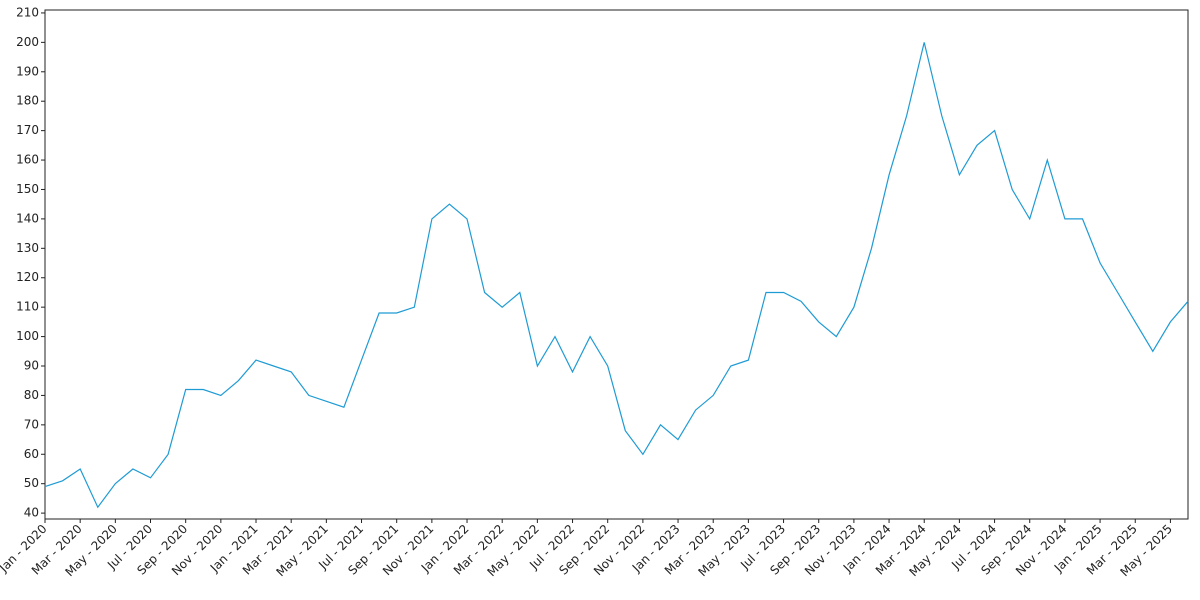 The image size is (1200, 600). I want to click on y-tick-label: 110, so click(27, 307).